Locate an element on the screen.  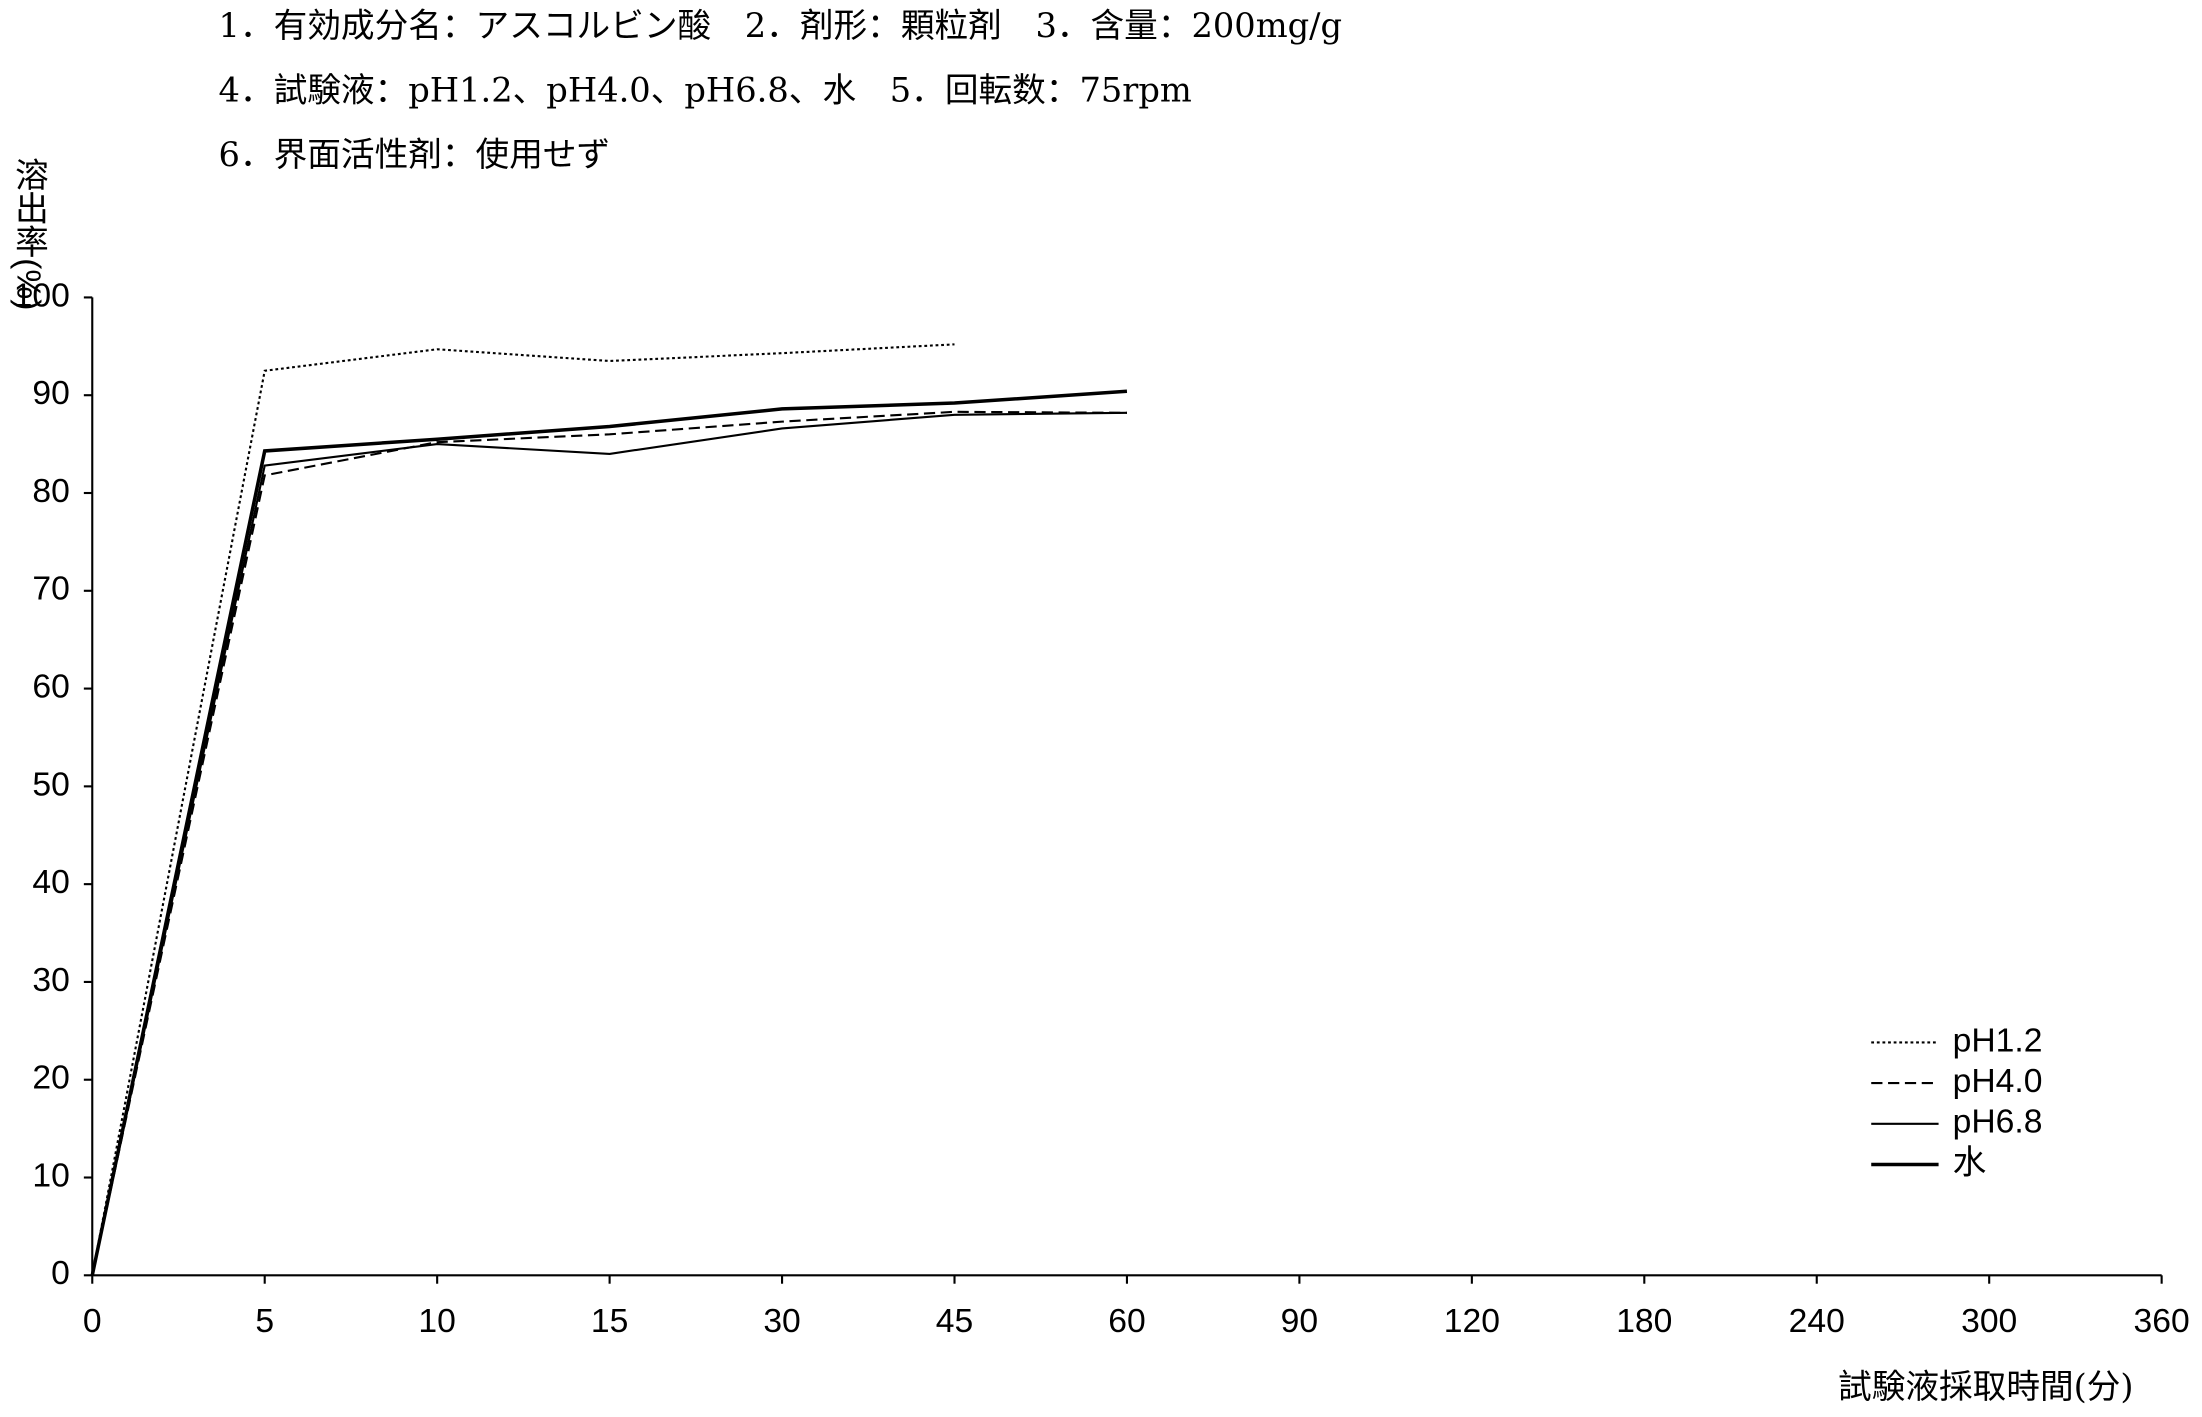
x-tick-label: 300 is located at coordinates (1989, 1321).